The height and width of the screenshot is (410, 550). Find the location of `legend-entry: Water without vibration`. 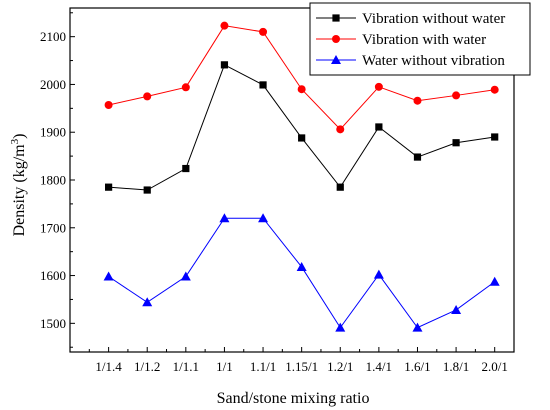

legend-entry: Water without vibration is located at coordinates (410, 61).